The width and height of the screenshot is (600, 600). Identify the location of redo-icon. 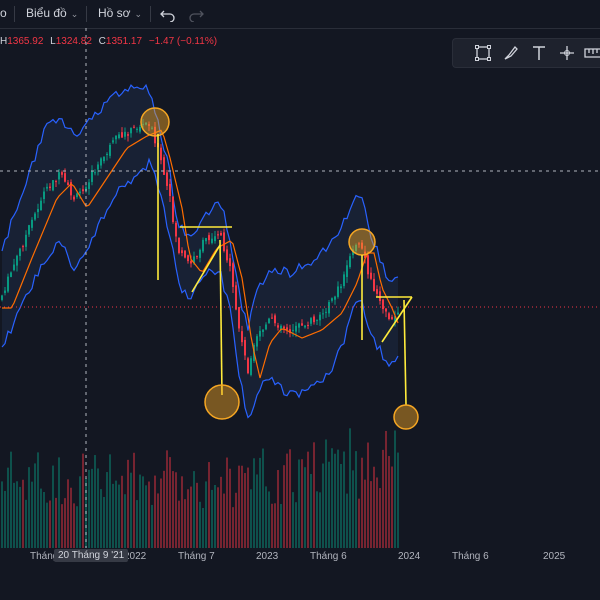
(196, 14).